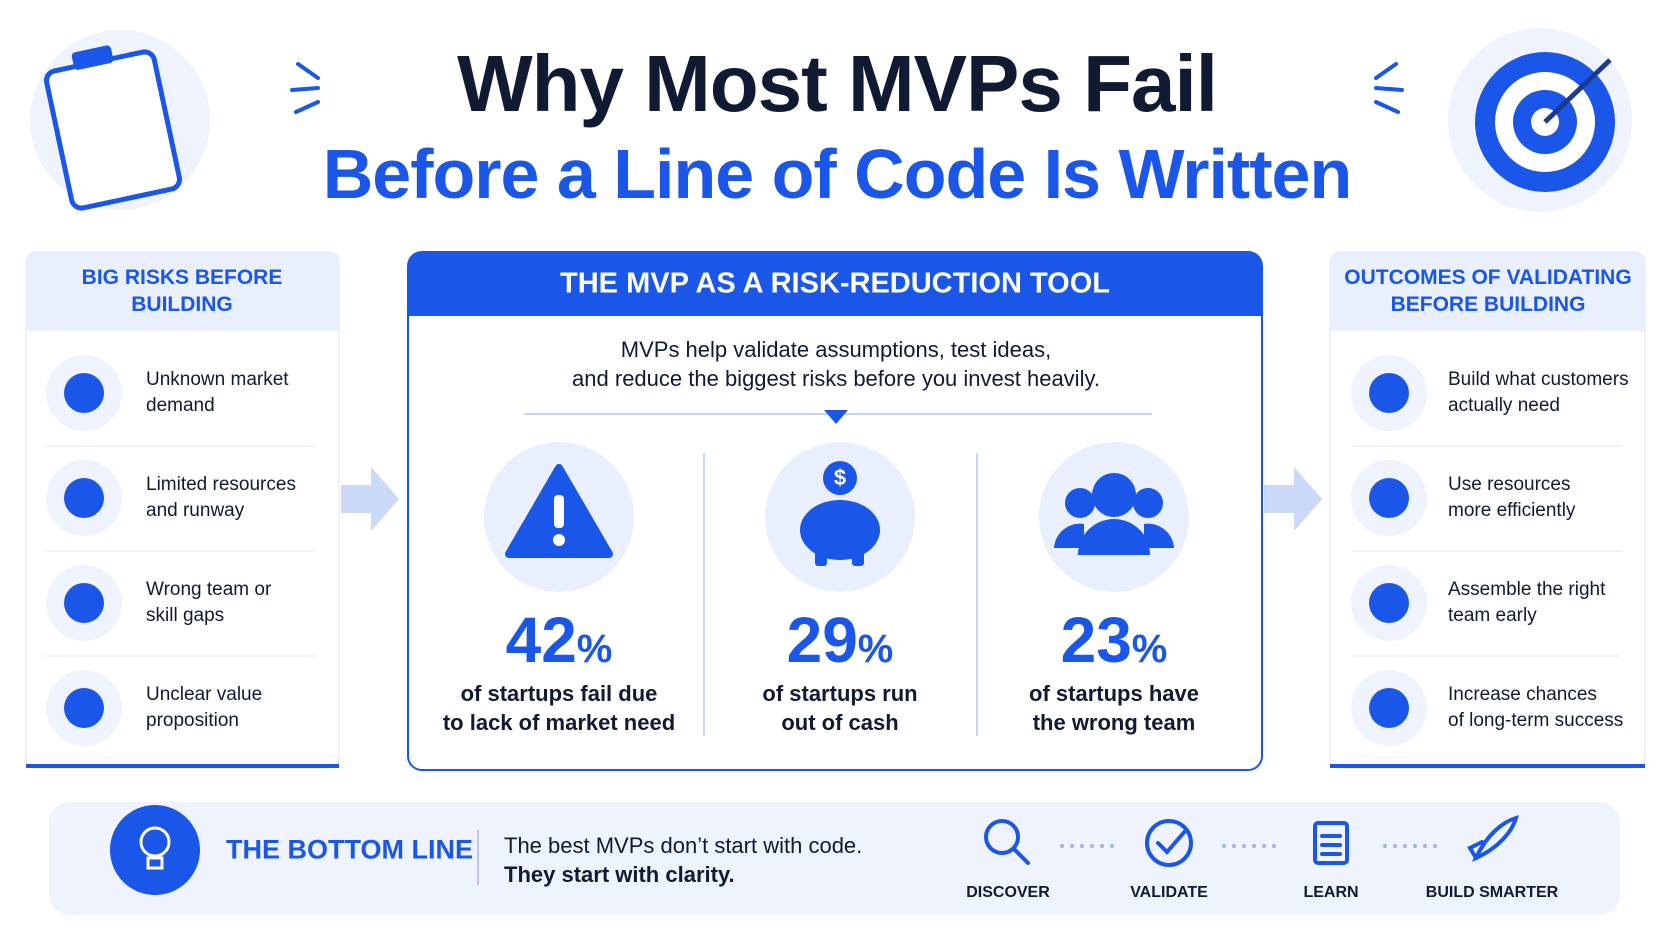 This screenshot has width=1672, height=941. What do you see at coordinates (840, 693) in the screenshot?
I see `stat-text: of startups run` at bounding box center [840, 693].